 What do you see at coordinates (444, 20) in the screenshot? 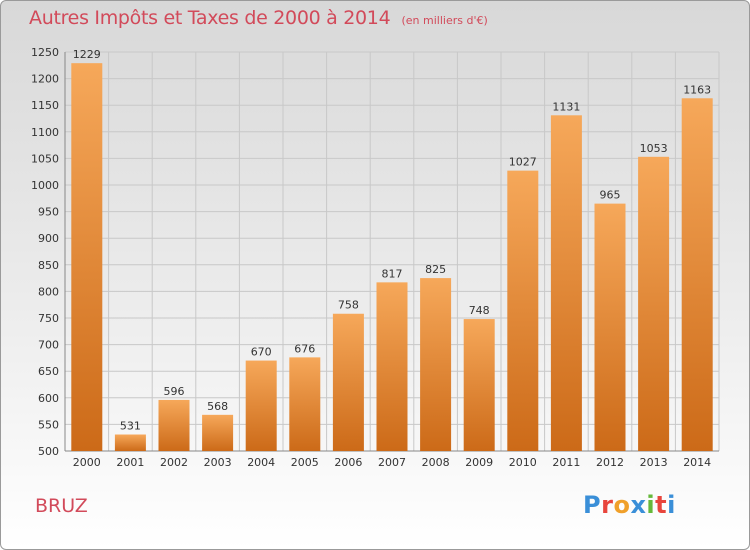
I see `chart-subtitle: (en milliers d'€)` at bounding box center [444, 20].